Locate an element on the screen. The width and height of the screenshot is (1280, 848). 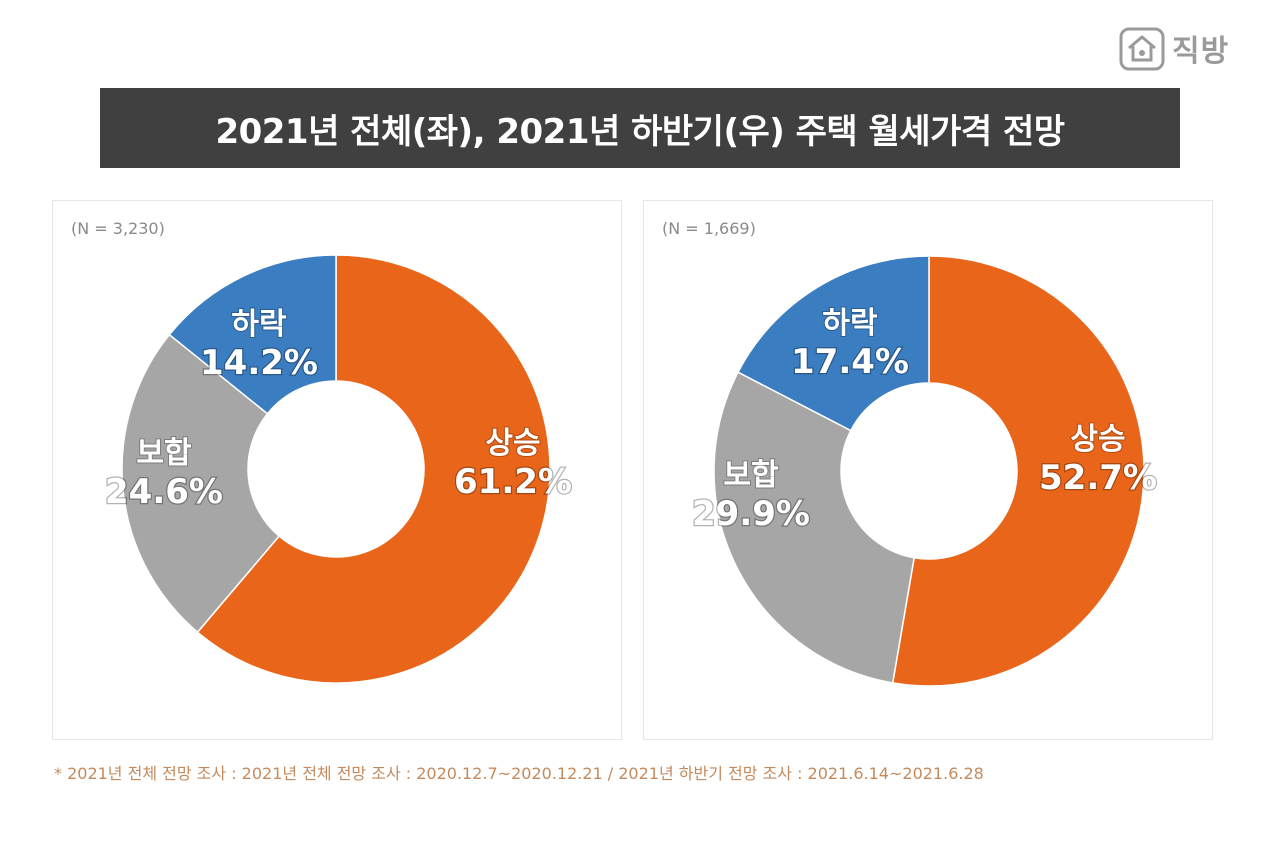
slice-value-label: 52.7% is located at coordinates (1098, 478).